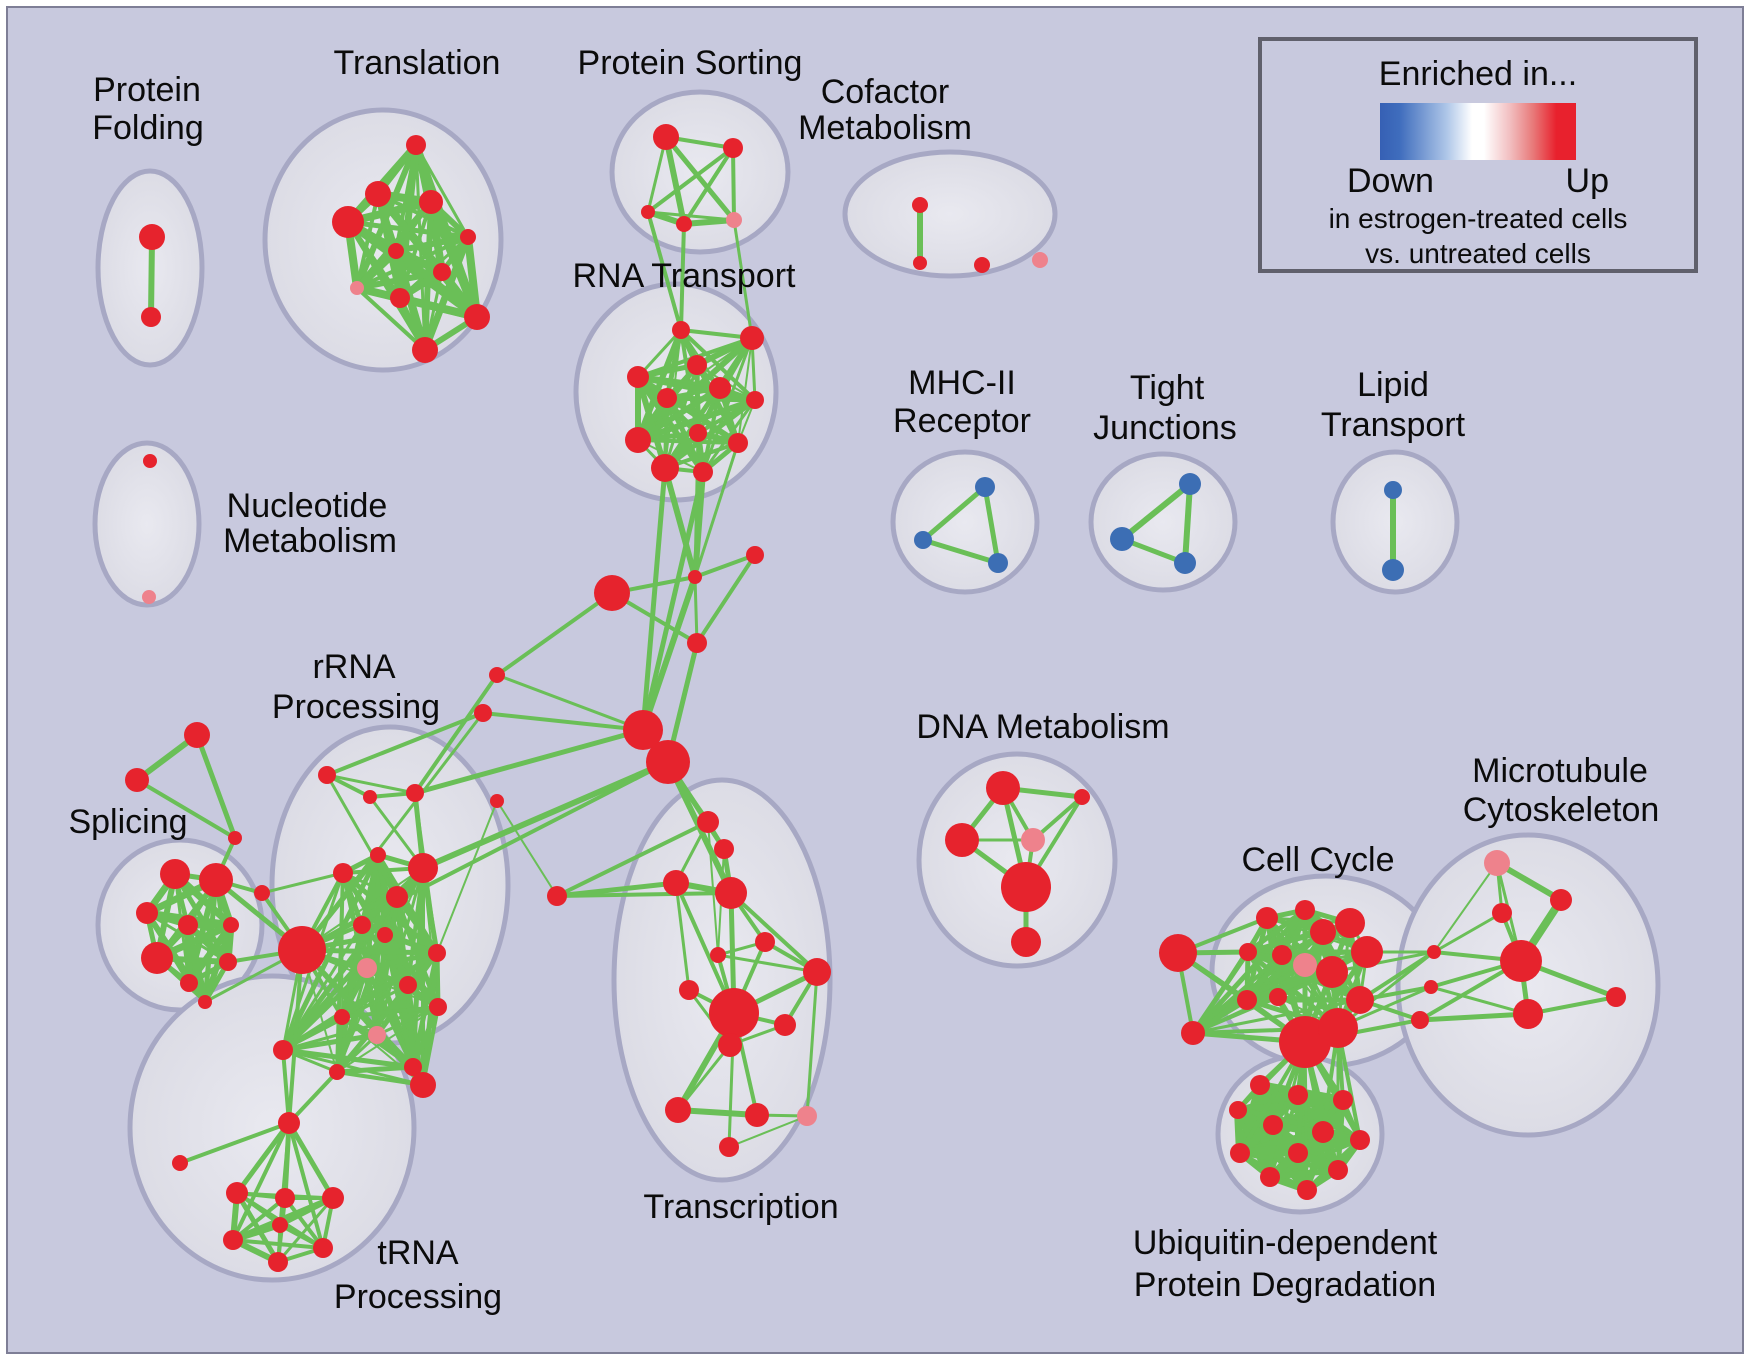 The height and width of the screenshot is (1360, 1750). Describe the element at coordinates (1390, 181) in the screenshot. I see `legend-down-label: Down` at that location.